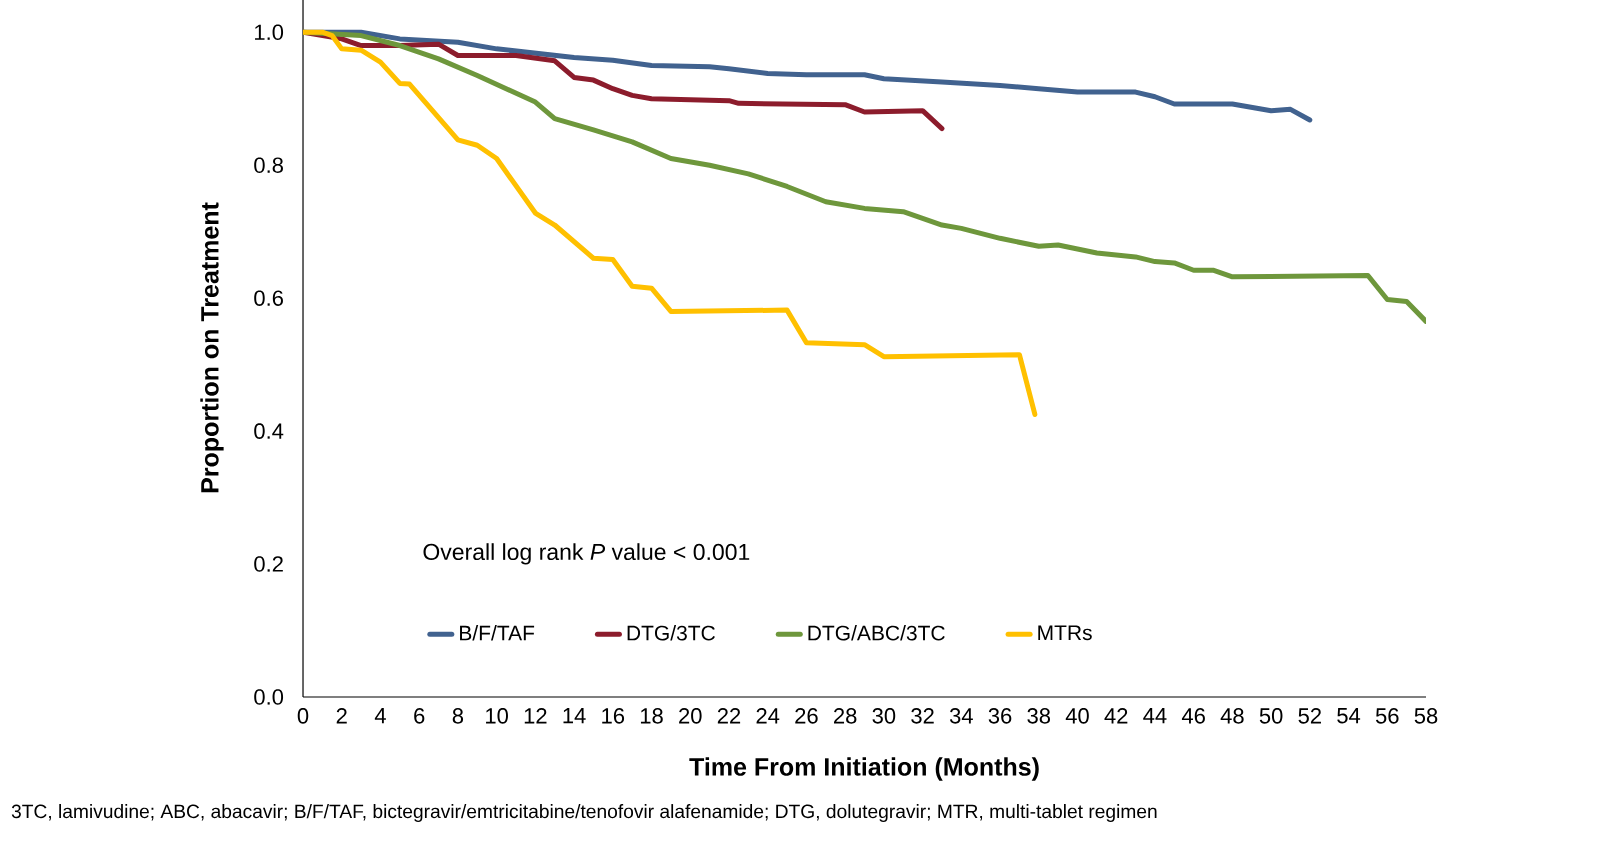 The width and height of the screenshot is (1599, 853). I want to click on x-tick-label: 42, so click(1116, 716).